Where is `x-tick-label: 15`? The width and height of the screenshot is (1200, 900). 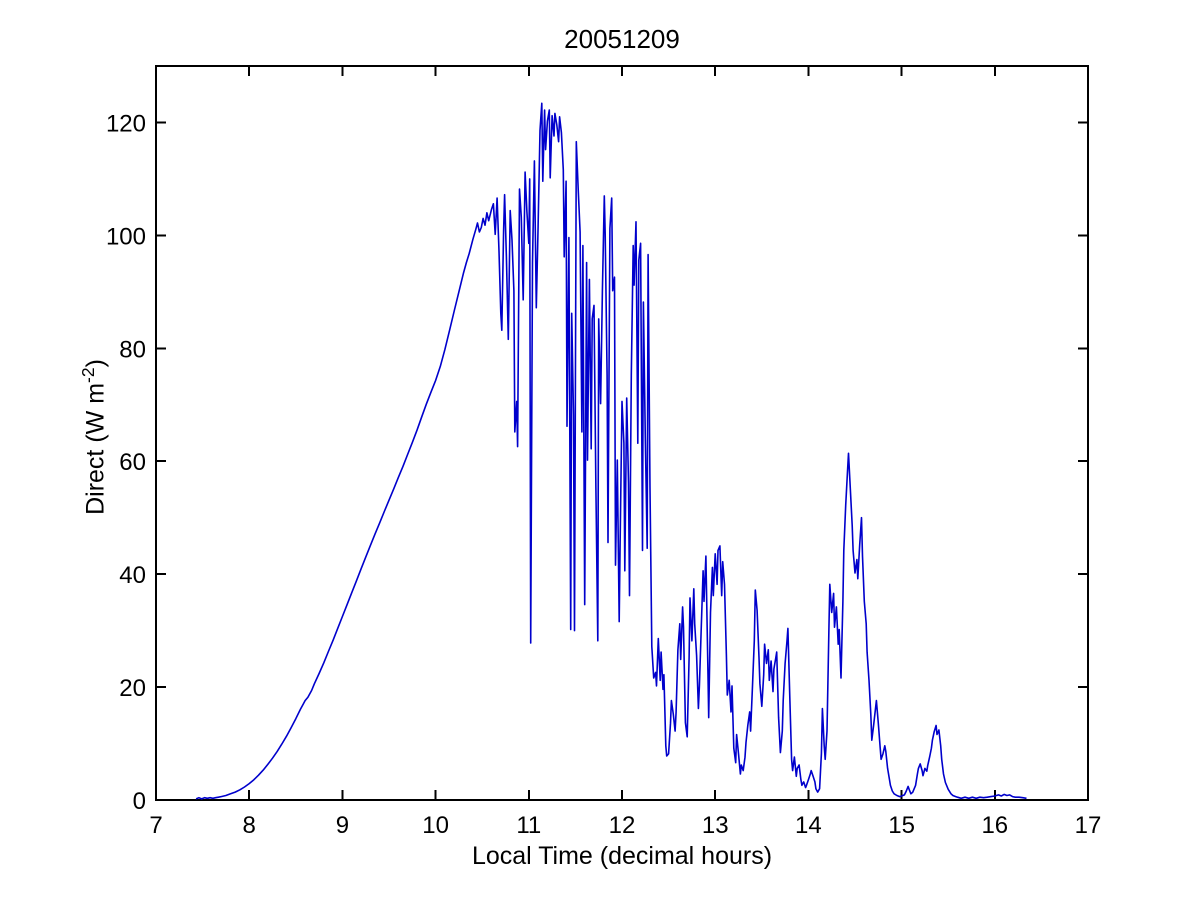
x-tick-label: 15 is located at coordinates (901, 825).